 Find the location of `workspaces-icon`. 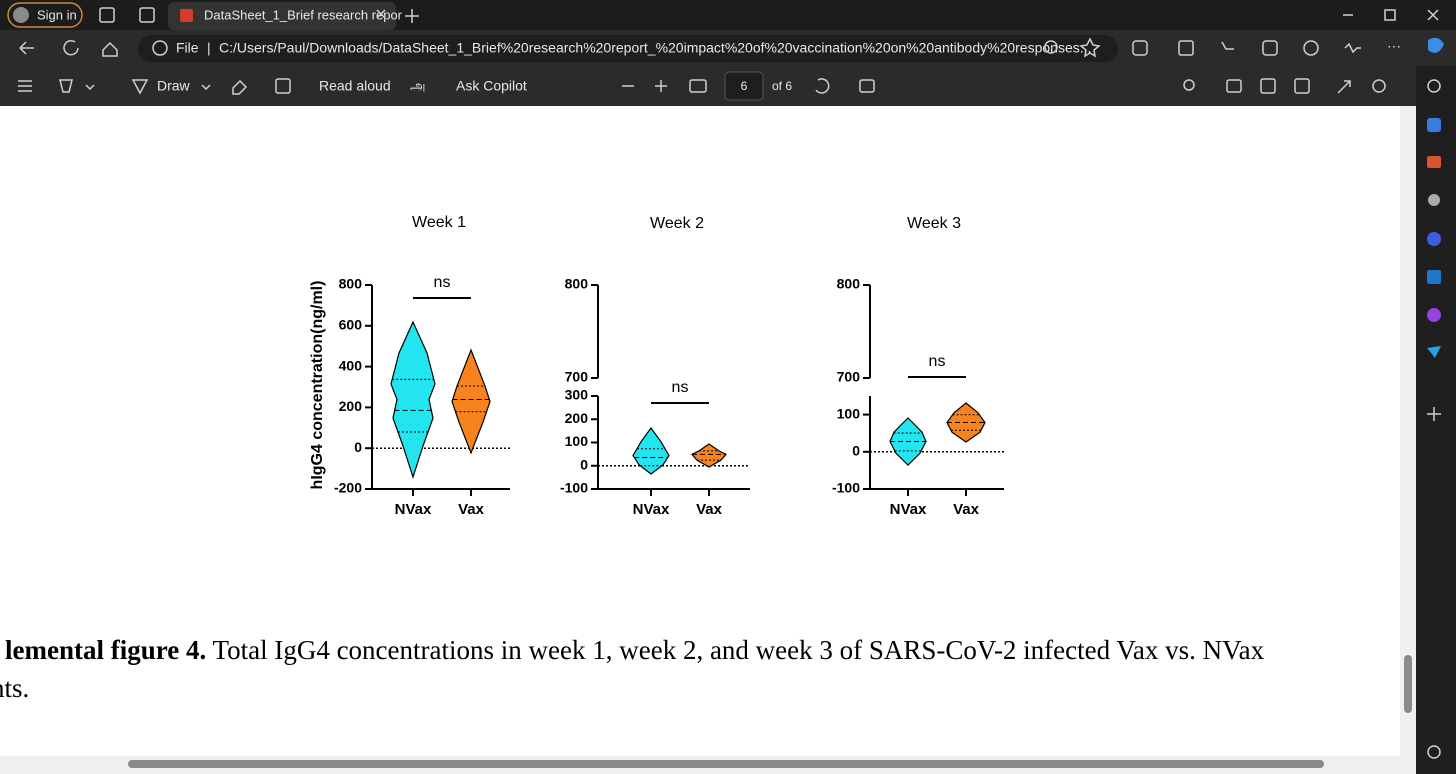

workspaces-icon is located at coordinates (107, 15).